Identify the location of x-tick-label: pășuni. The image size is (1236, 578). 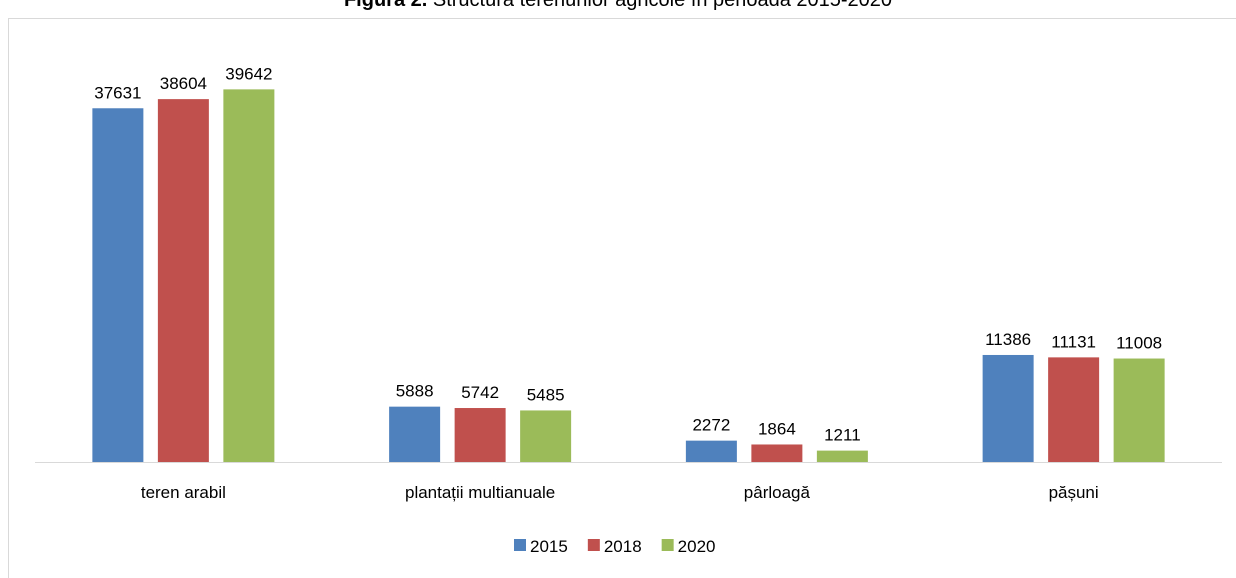
(1074, 492).